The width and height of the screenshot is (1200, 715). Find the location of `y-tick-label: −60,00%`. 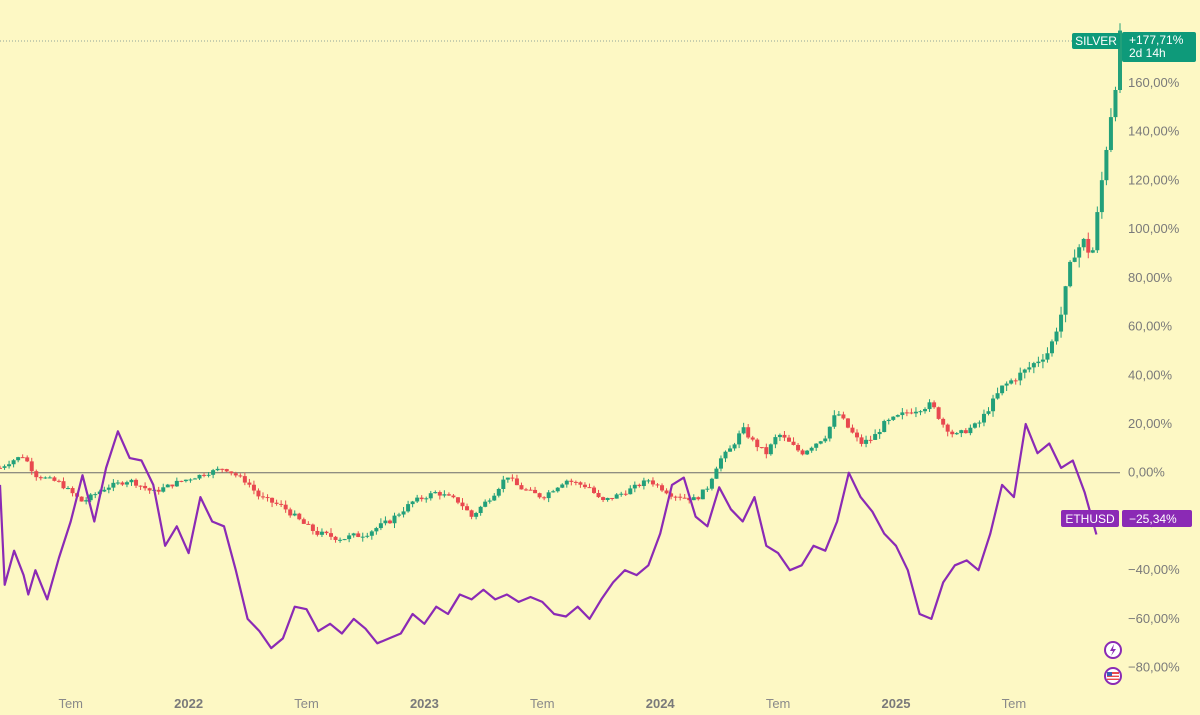

y-tick-label: −60,00% is located at coordinates (1154, 618).